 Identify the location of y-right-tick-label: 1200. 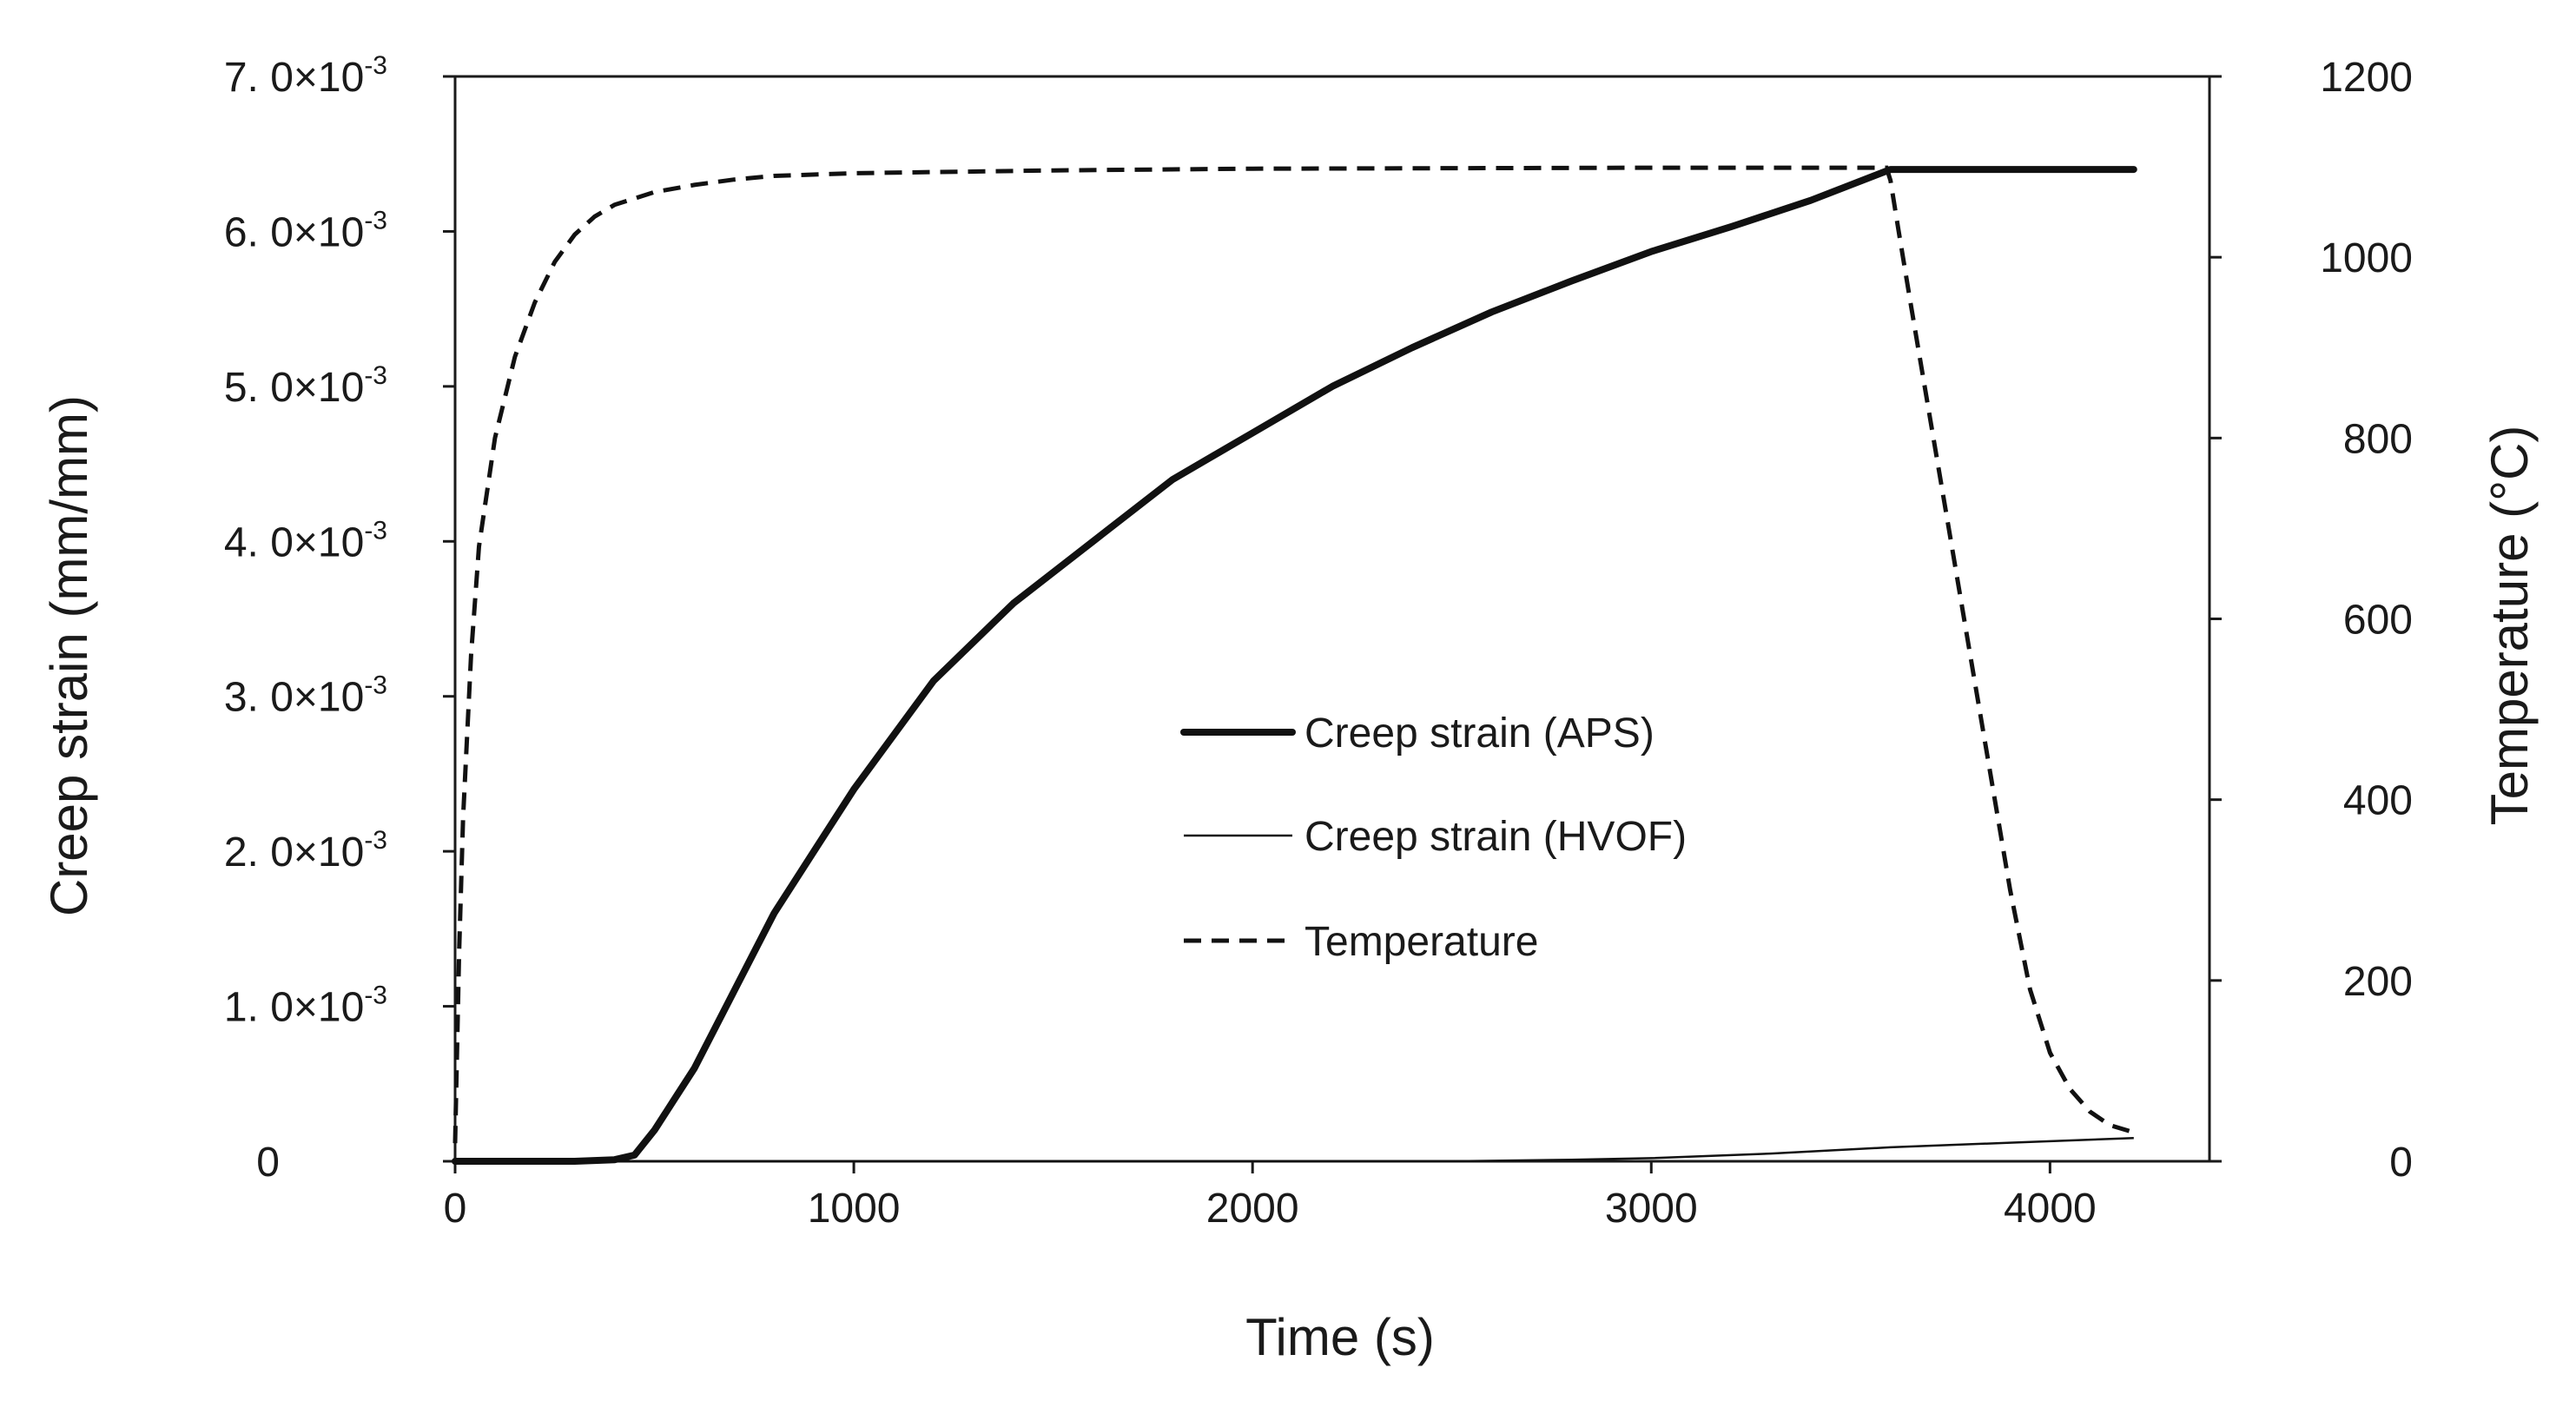
(2366, 78).